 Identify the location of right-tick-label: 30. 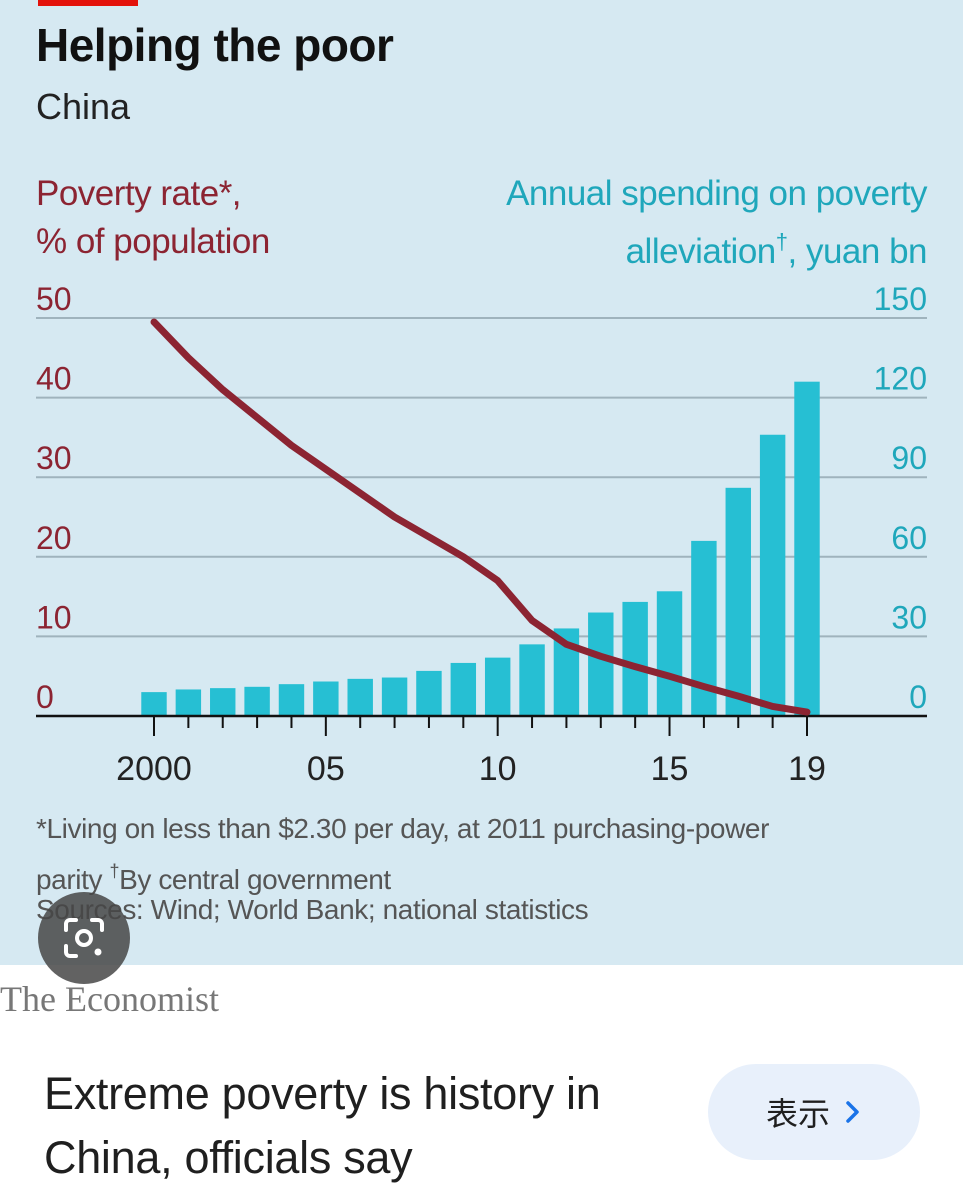
(909, 617).